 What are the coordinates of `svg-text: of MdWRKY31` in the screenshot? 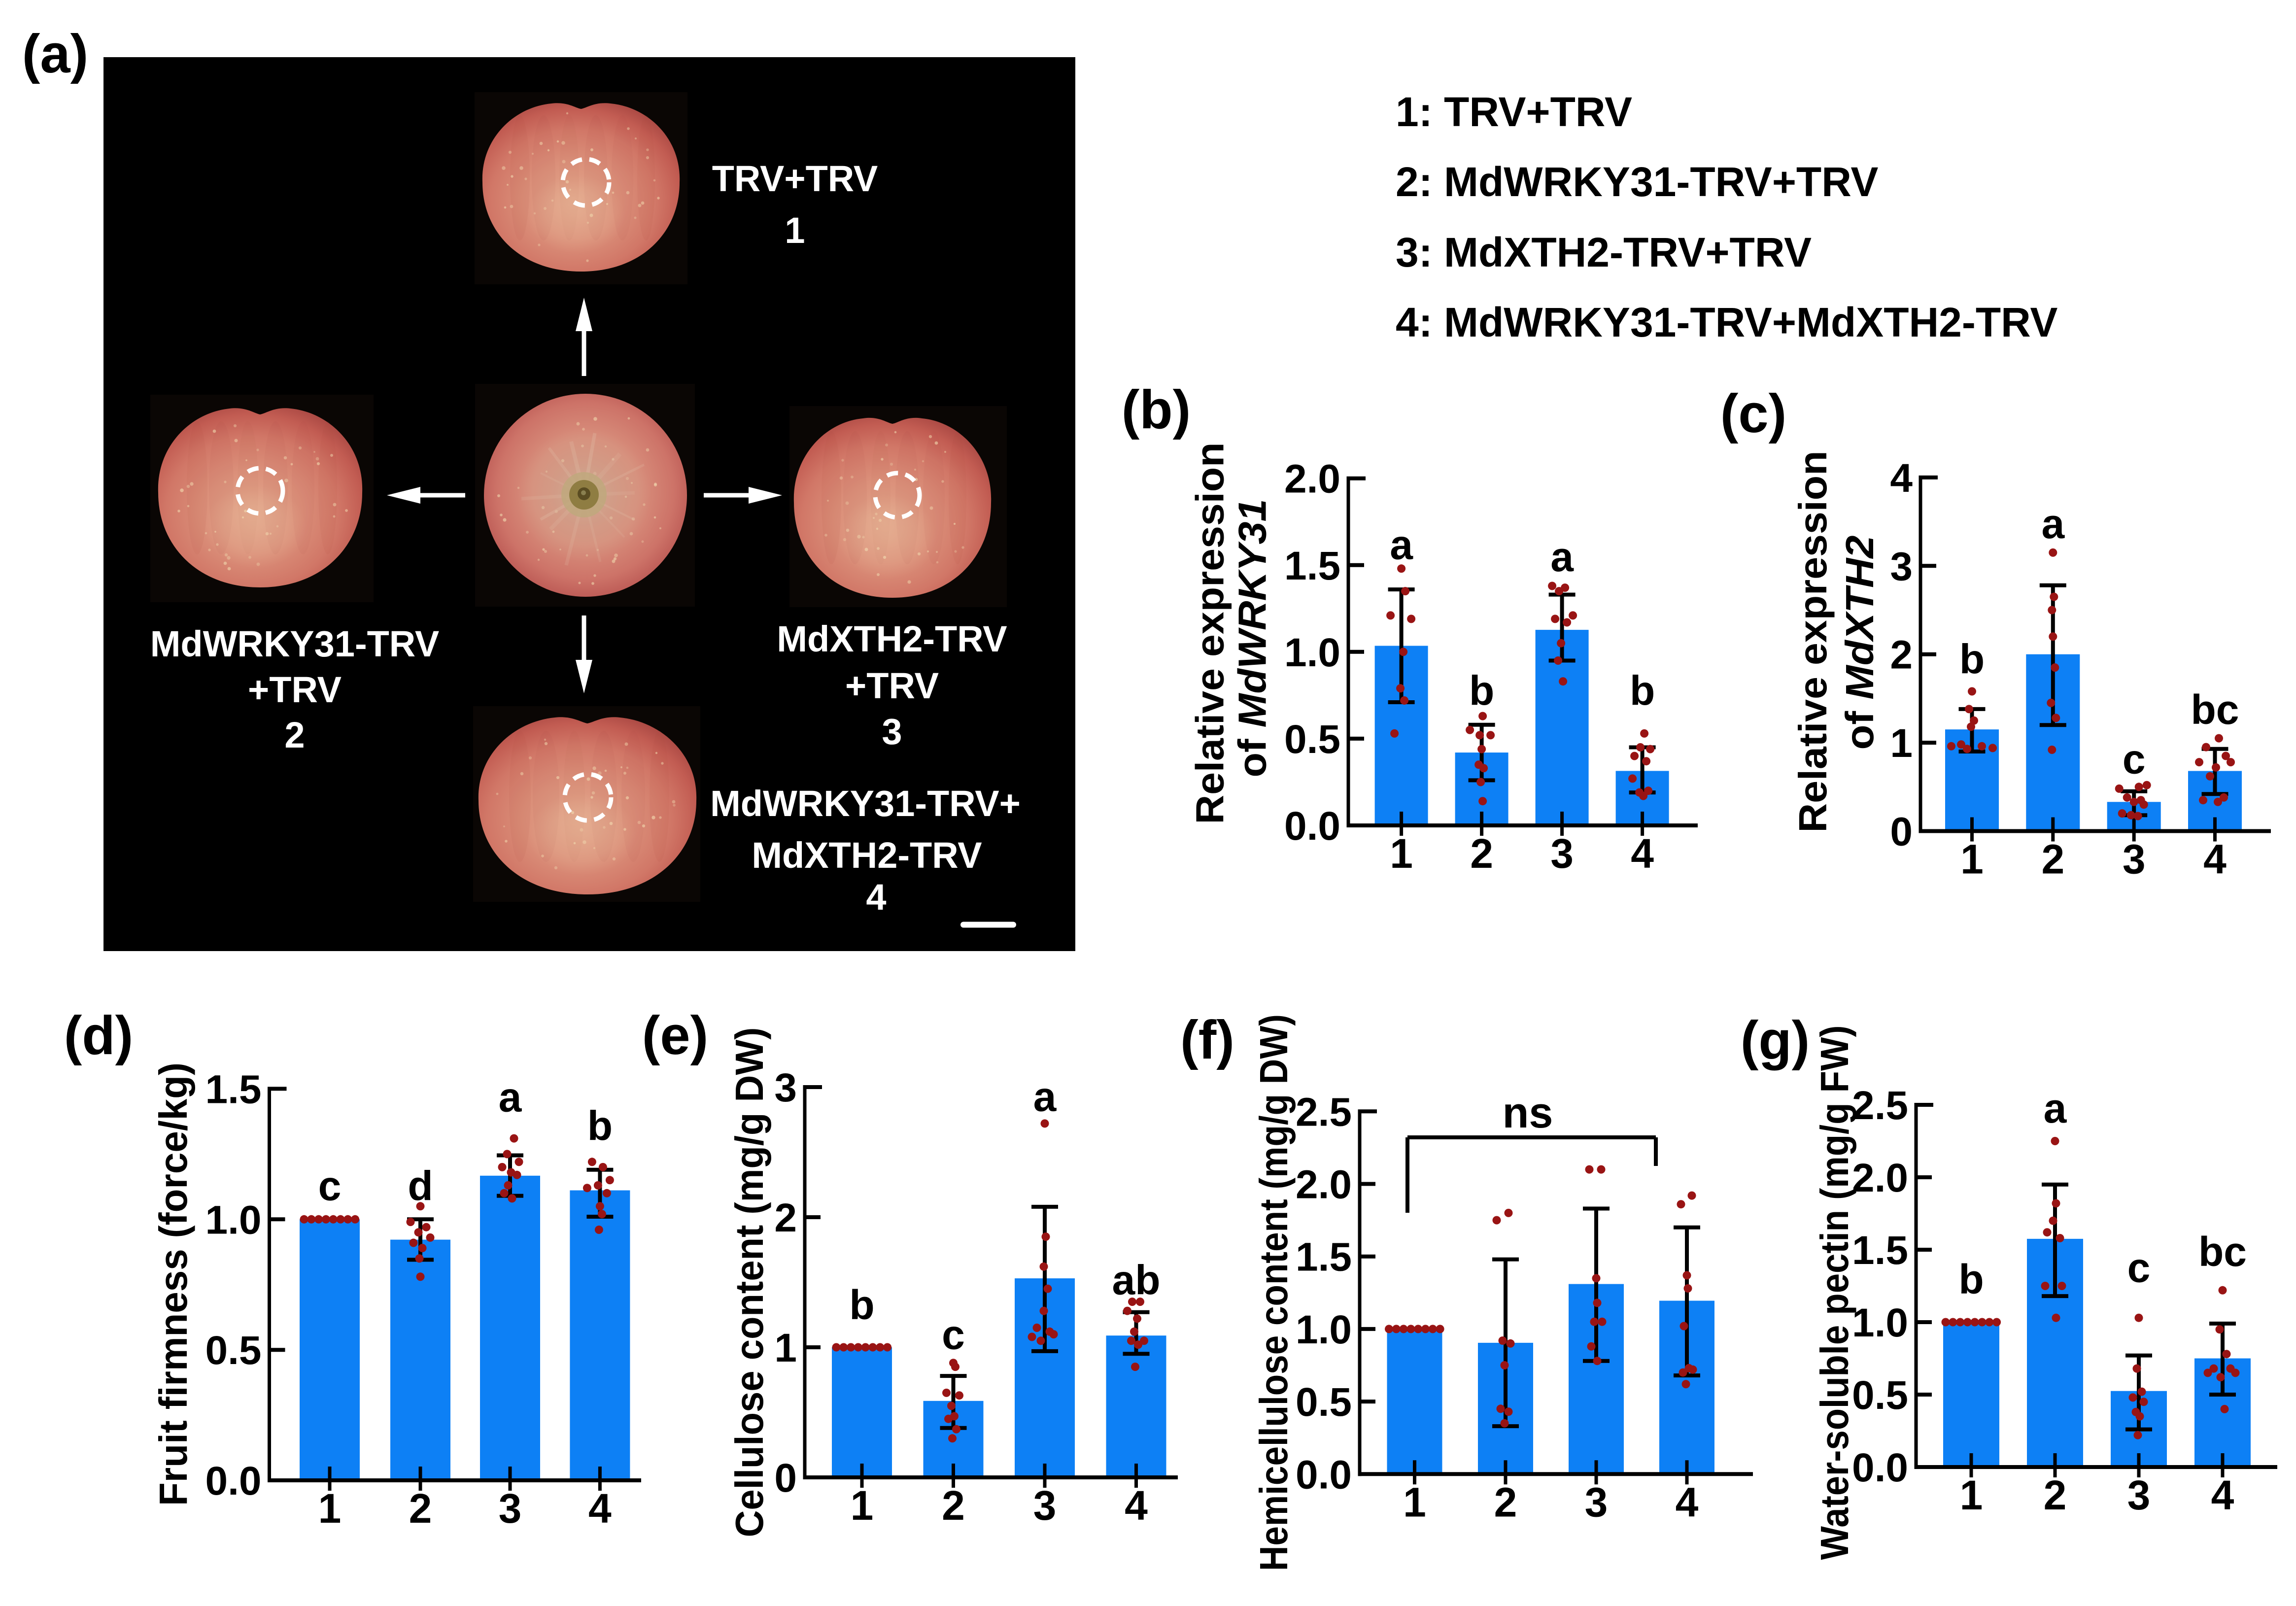 It's located at (1252, 638).